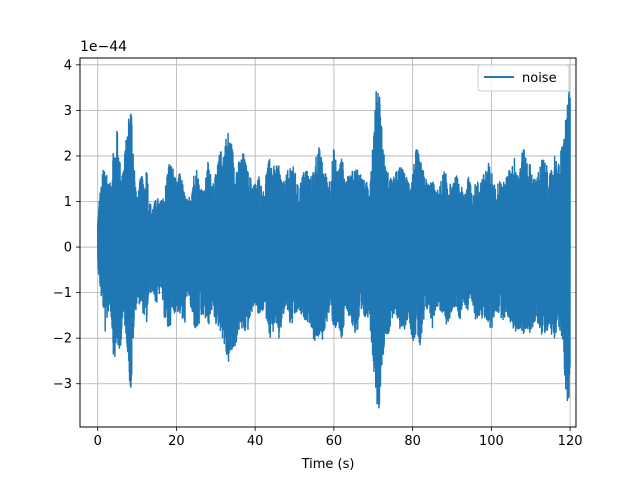 This screenshot has width=640, height=484. I want to click on y-tick-label: −2, so click(62, 339).